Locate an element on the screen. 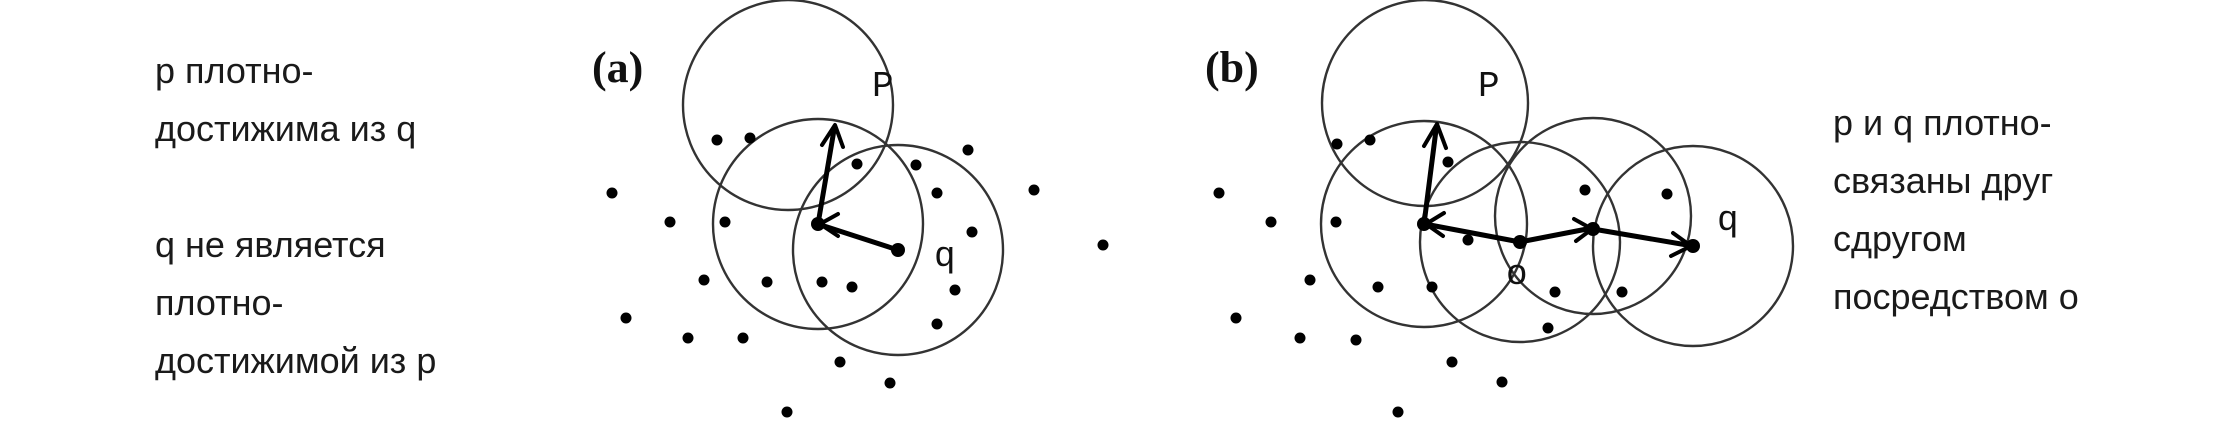 Image resolution: width=2231 pixels, height=448 pixels. neighborhood-circle-o is located at coordinates (1520, 242).